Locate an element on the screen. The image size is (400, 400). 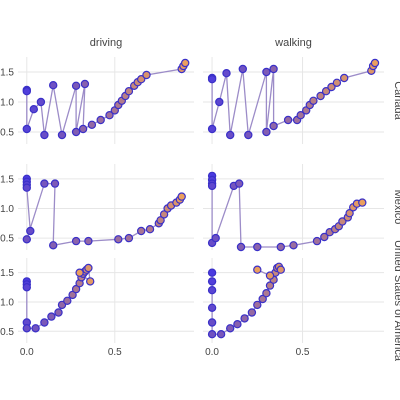
x-tick-label: 0.0 is located at coordinates (212, 352).